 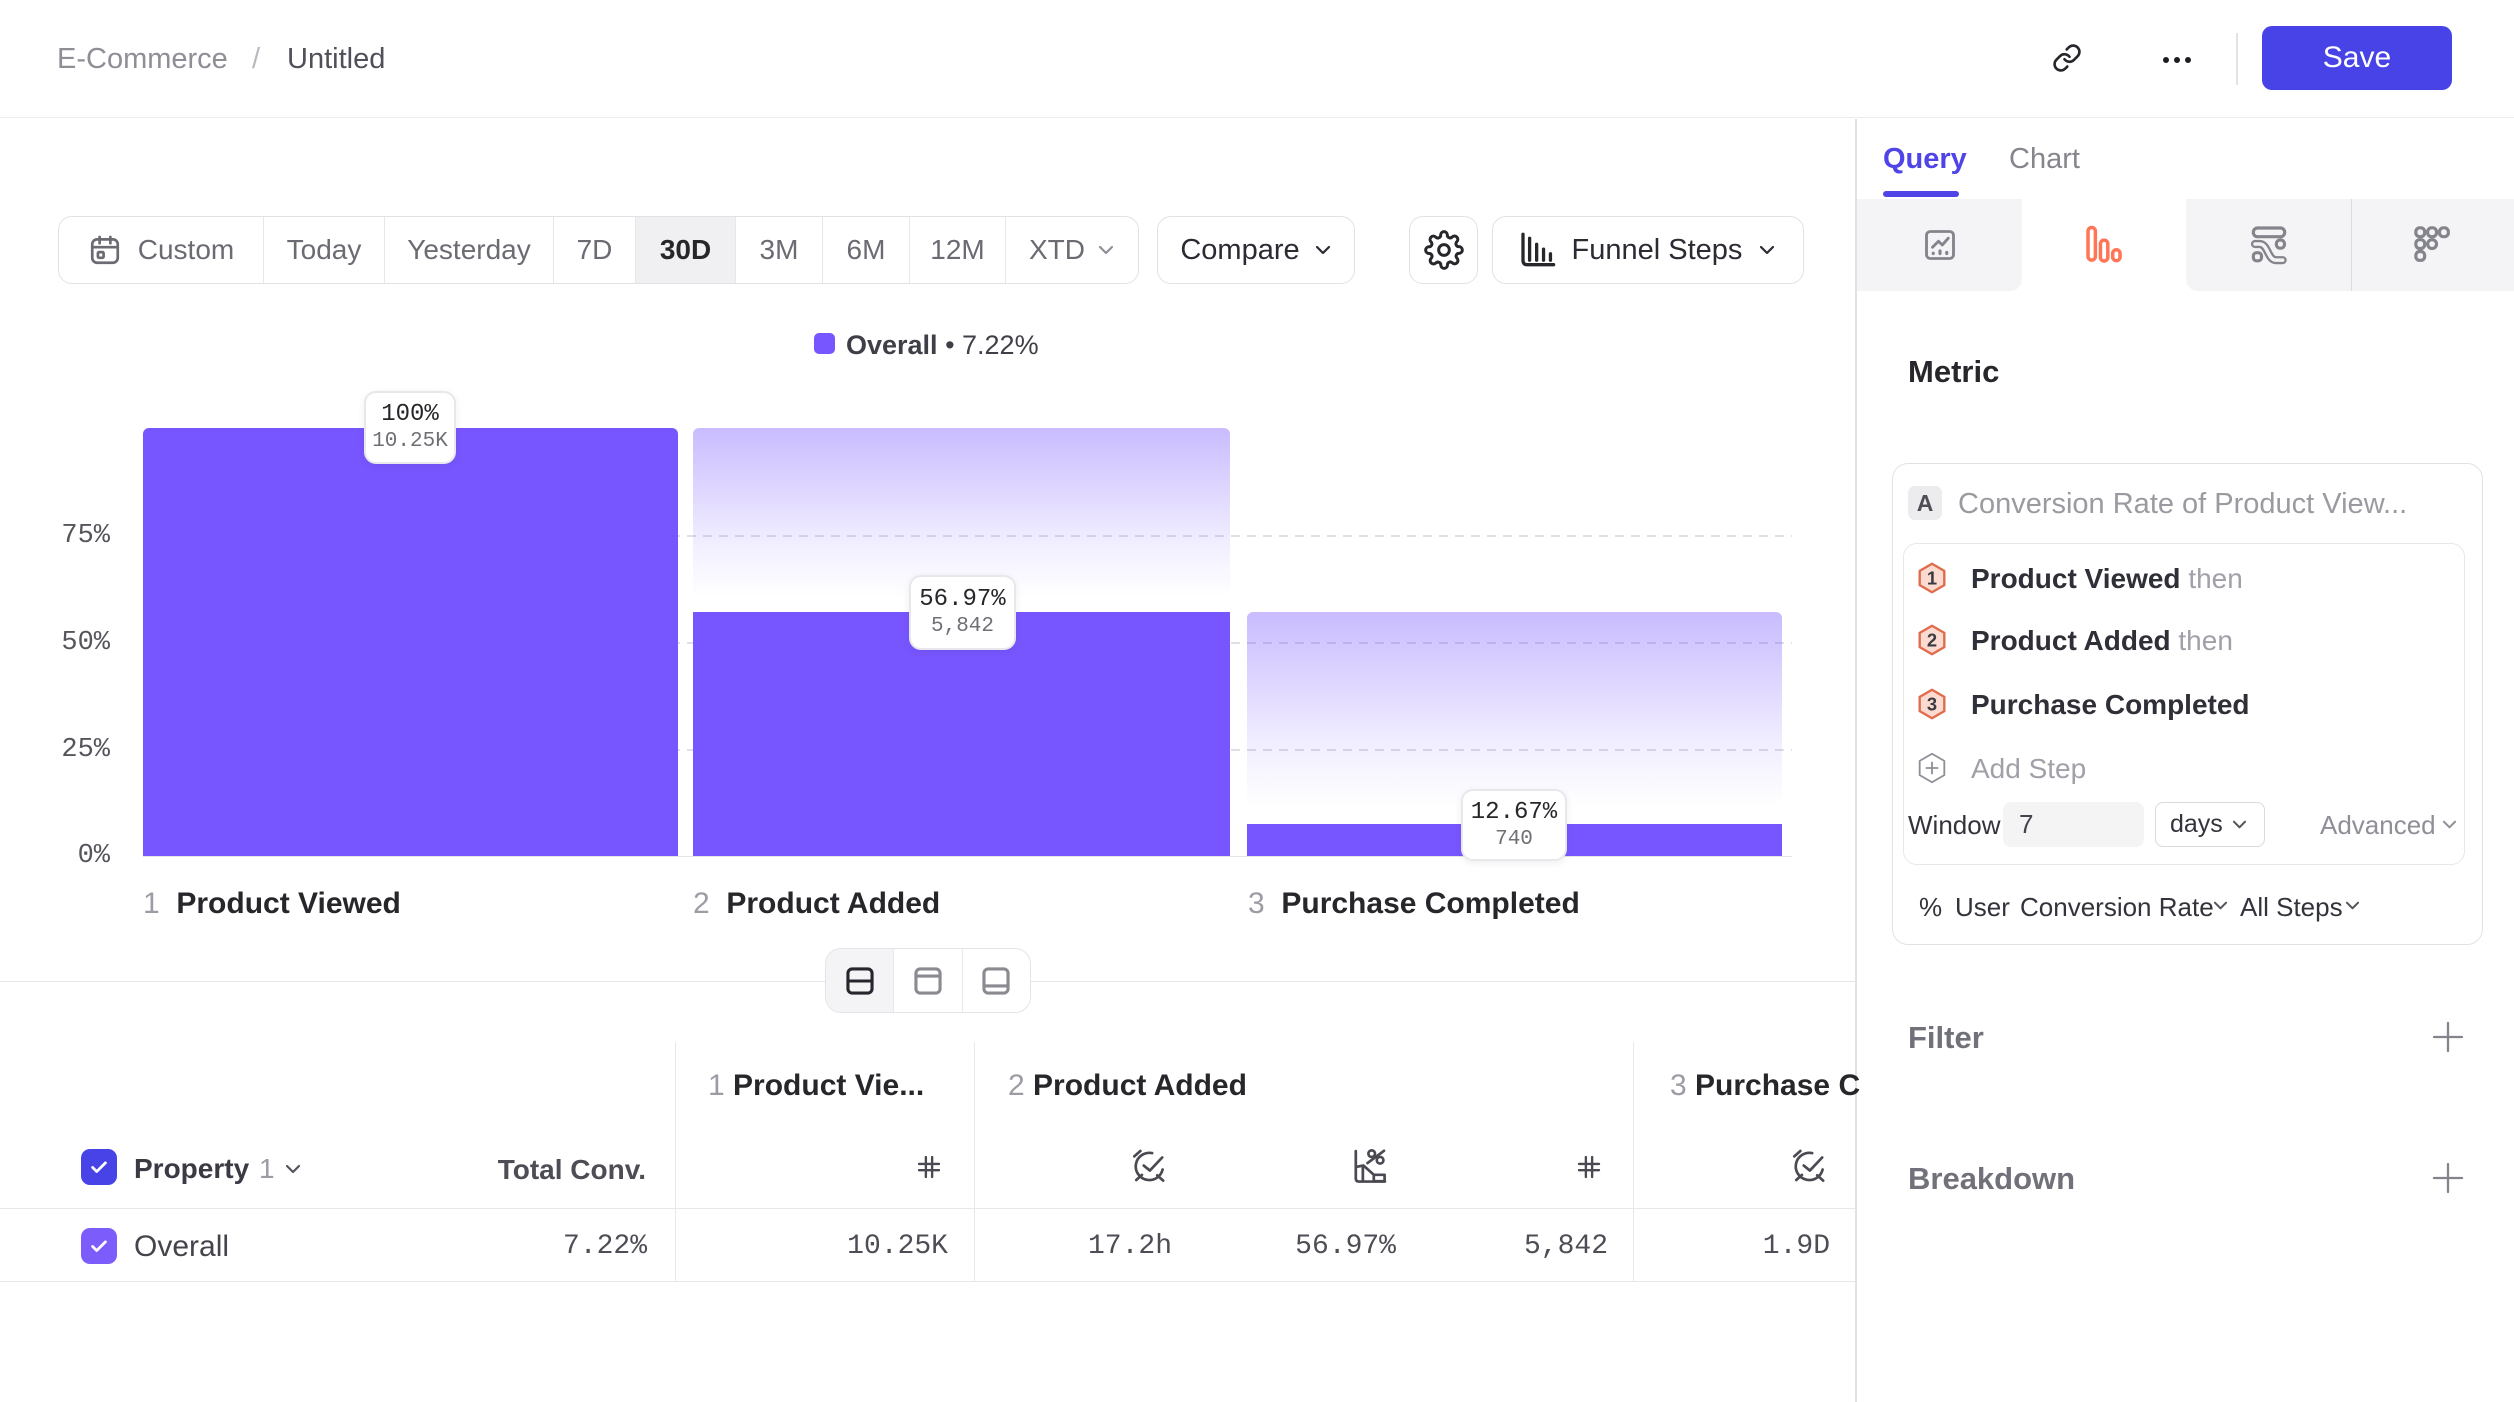 I want to click on svg-text: 1, so click(x=1932, y=577).